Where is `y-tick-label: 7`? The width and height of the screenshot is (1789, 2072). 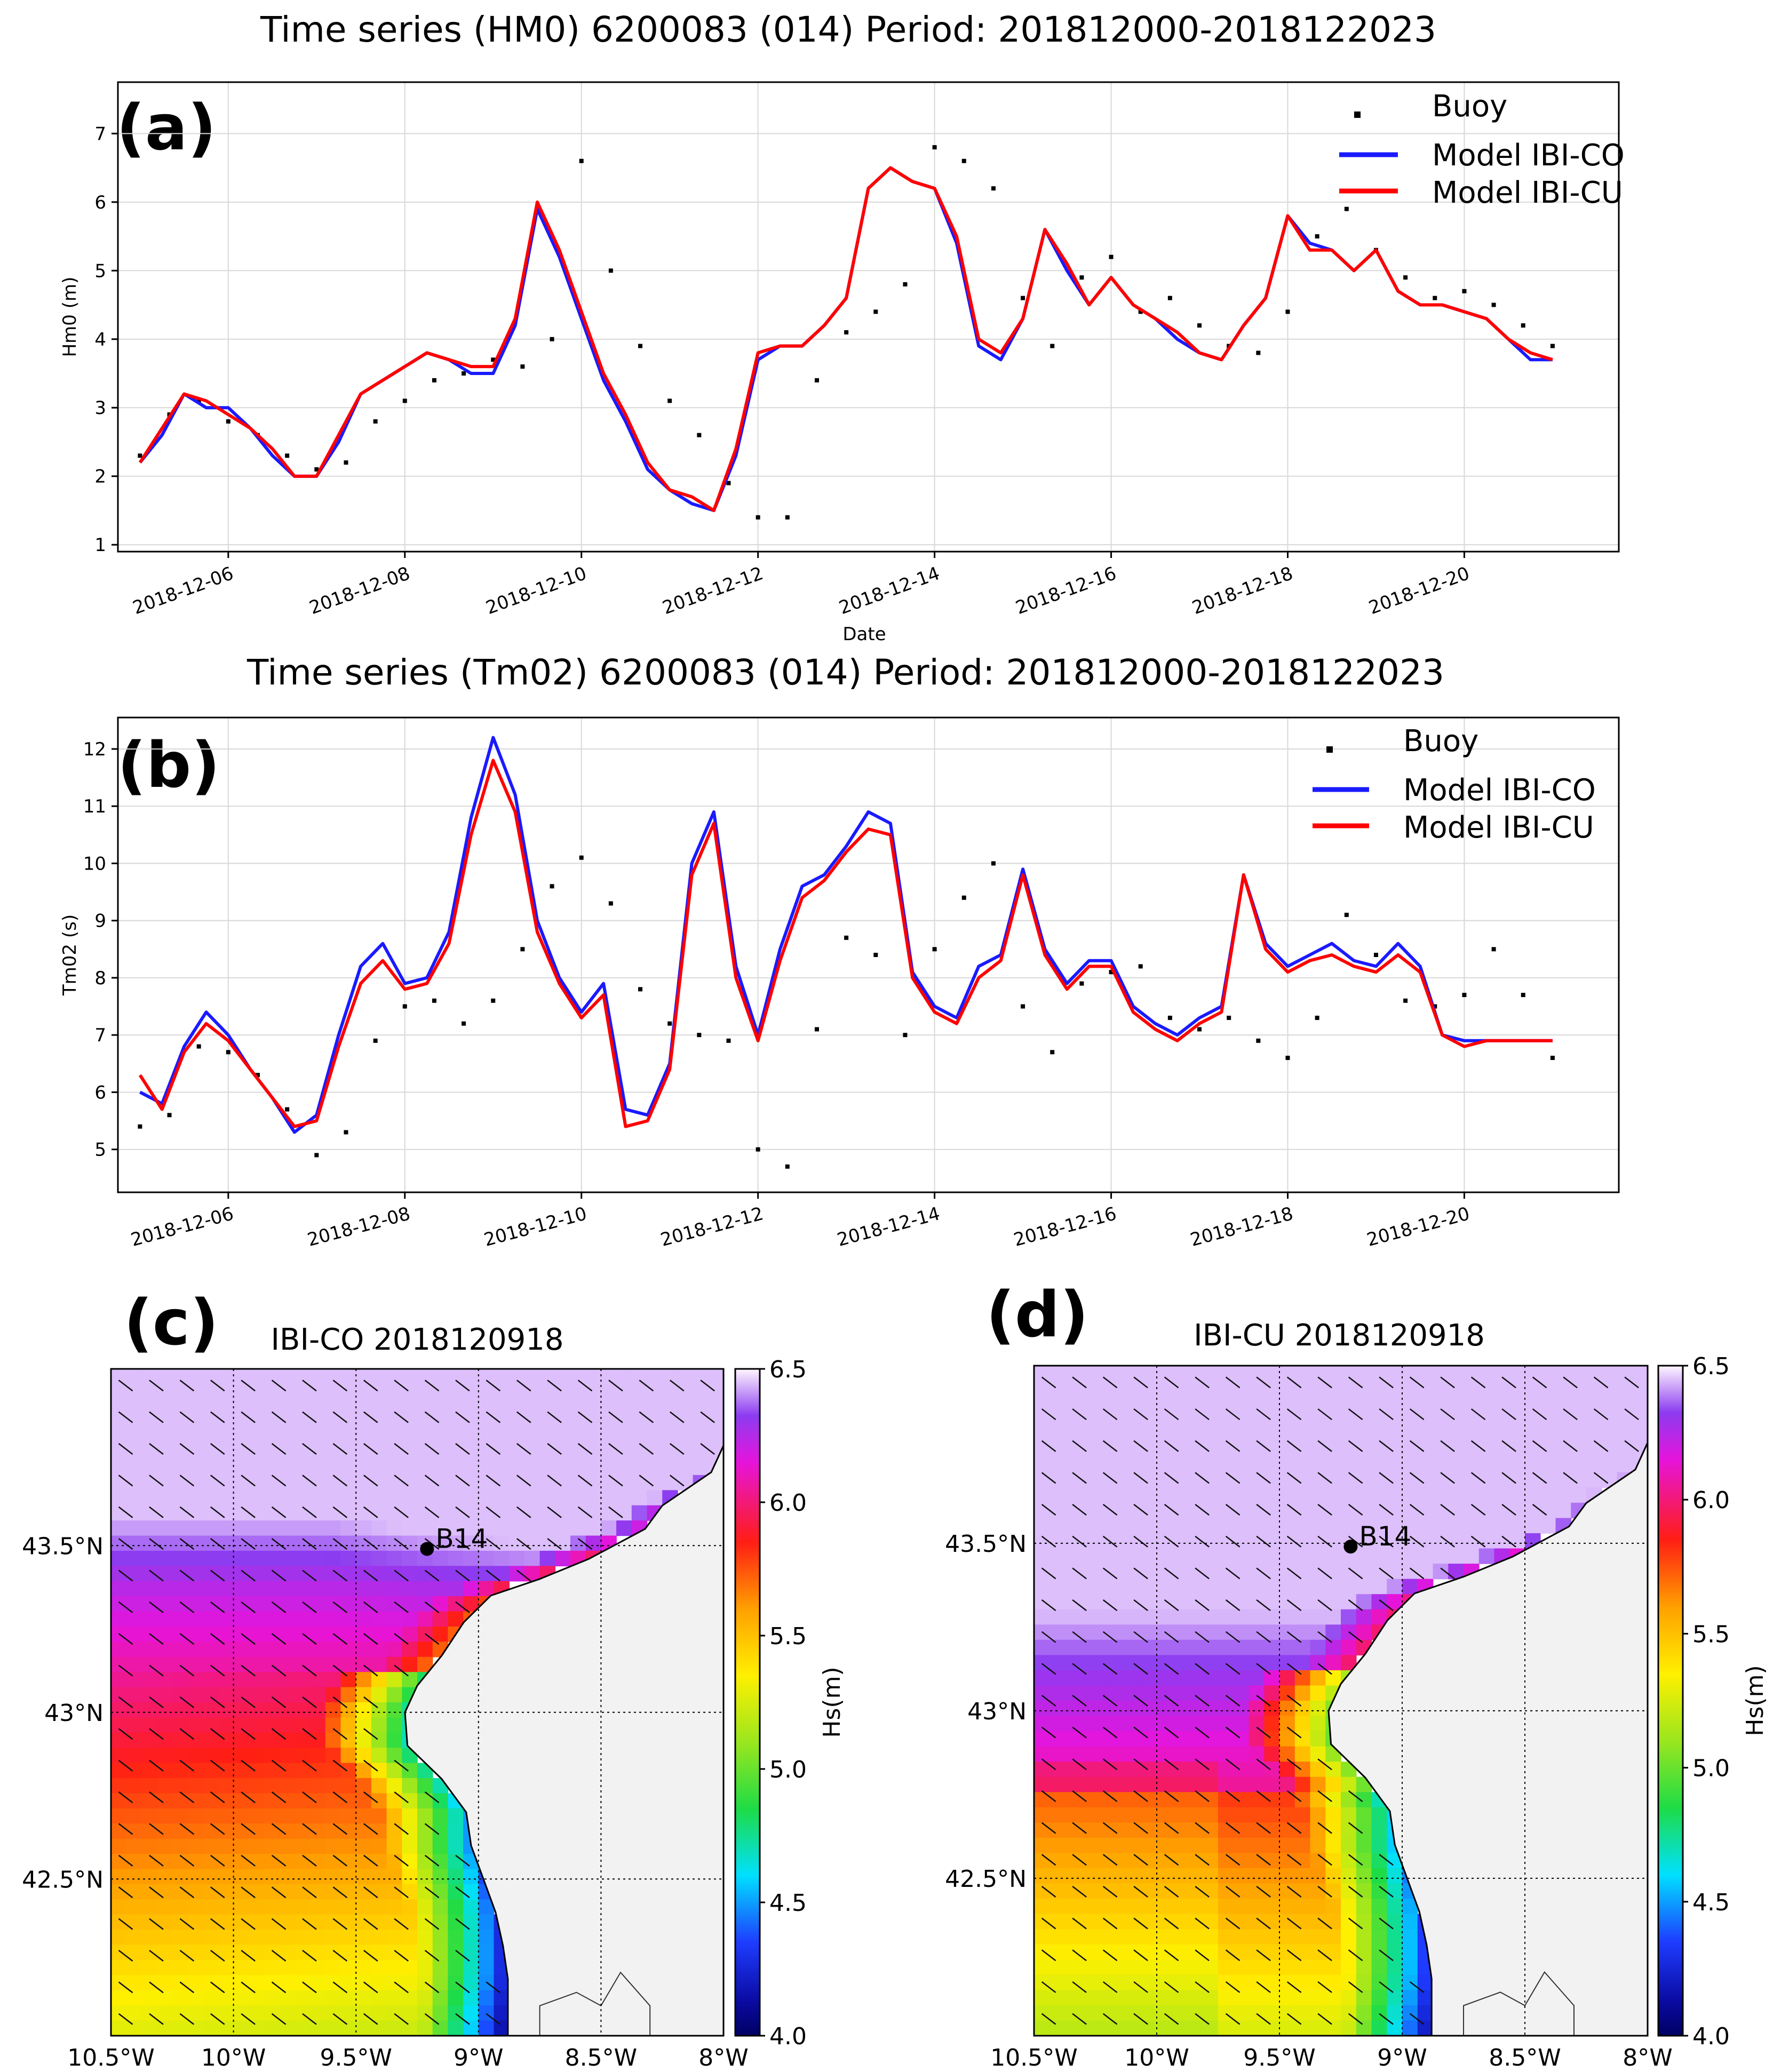
y-tick-label: 7 is located at coordinates (100, 134).